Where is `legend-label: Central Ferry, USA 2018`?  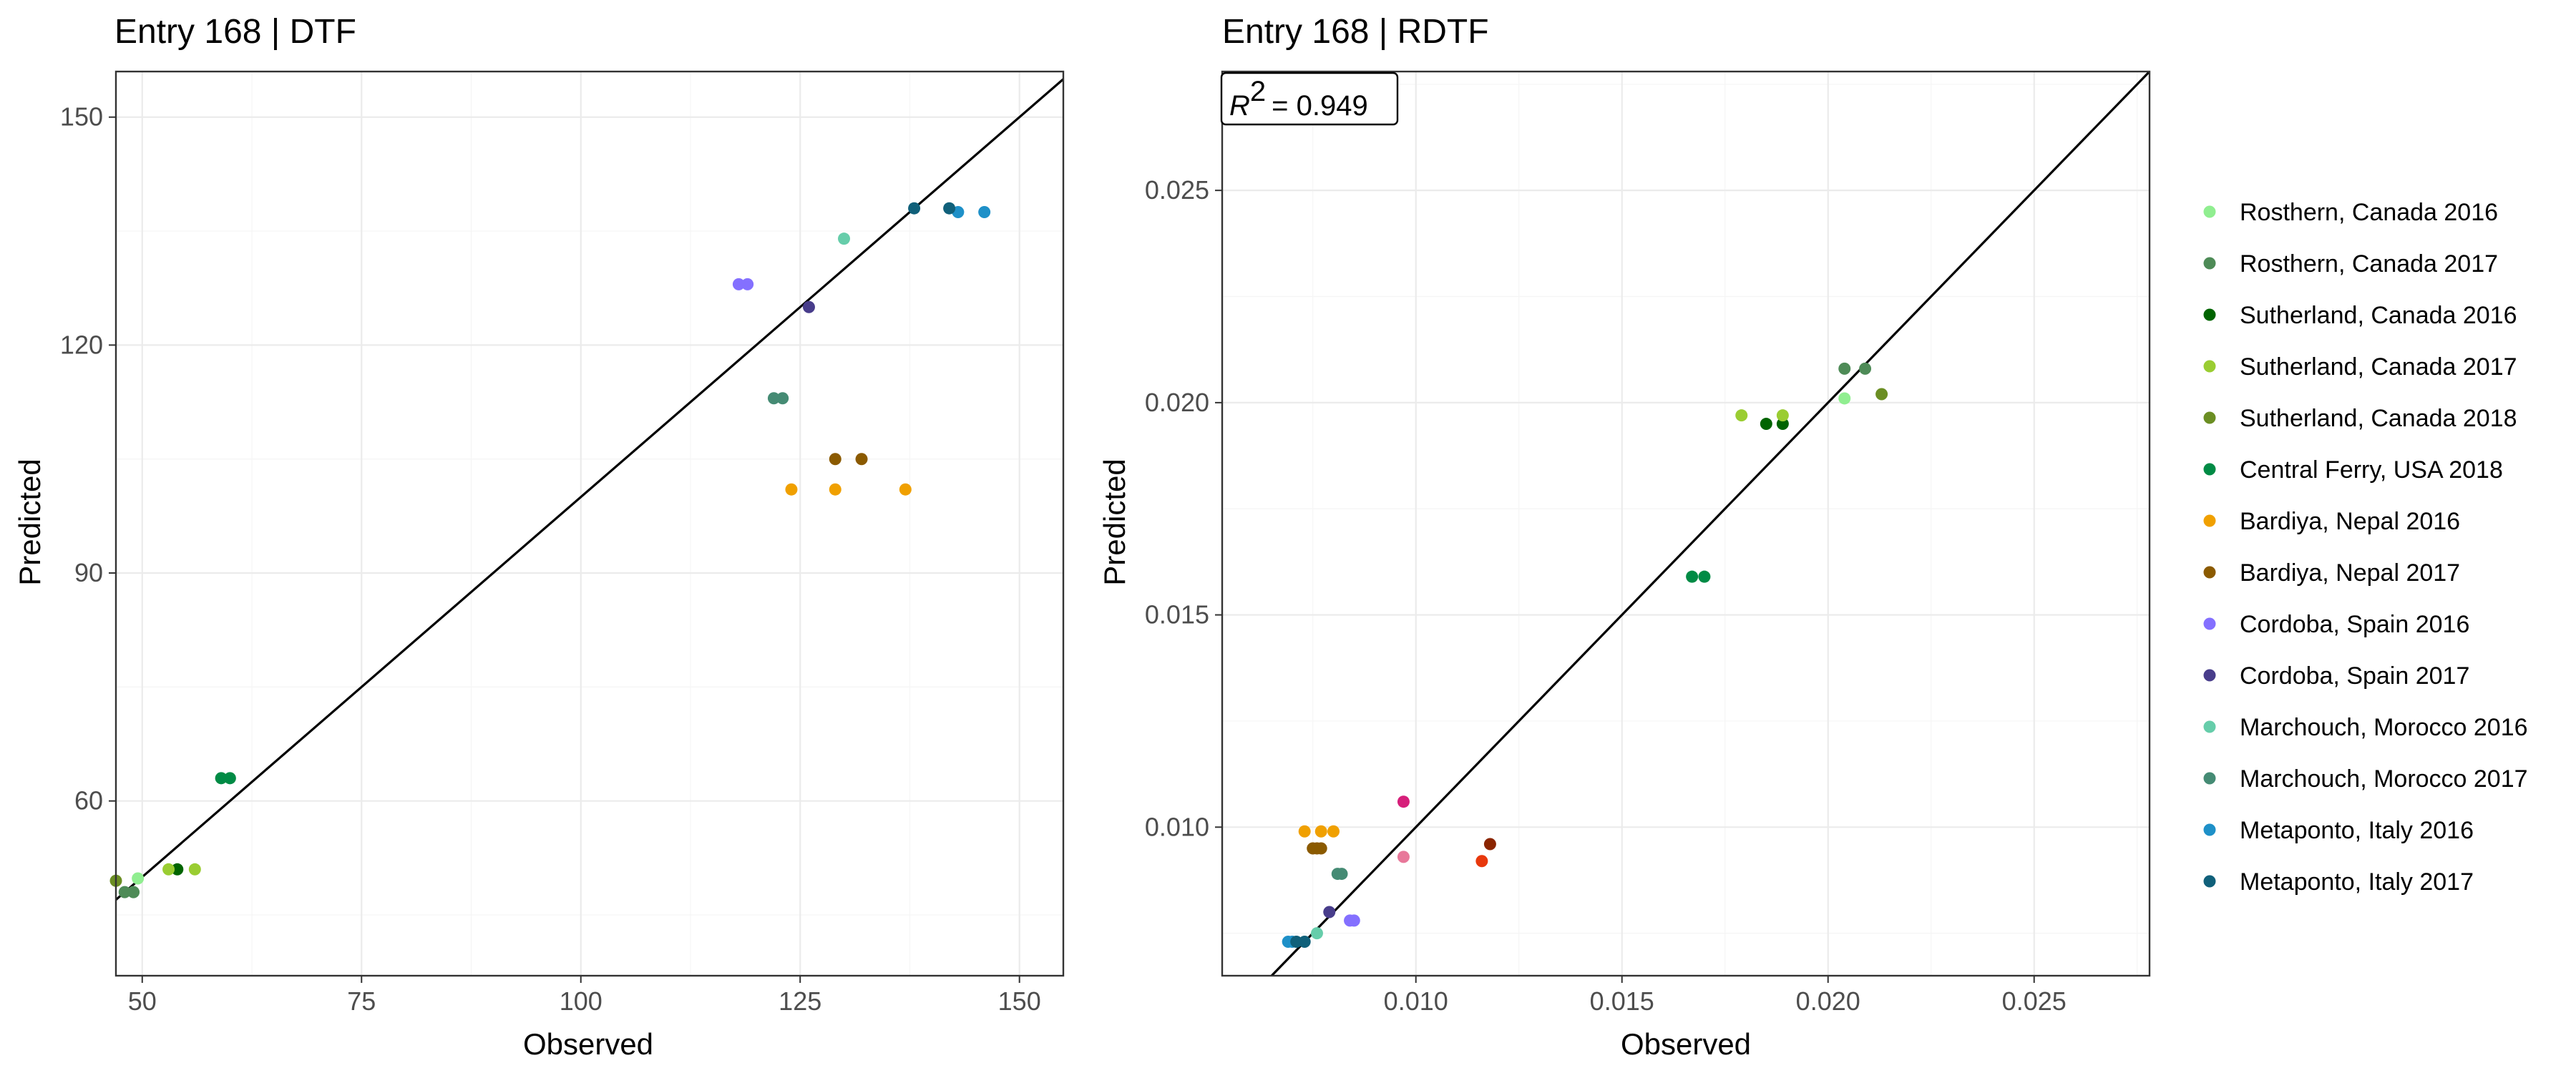
legend-label: Central Ferry, USA 2018 is located at coordinates (2371, 470).